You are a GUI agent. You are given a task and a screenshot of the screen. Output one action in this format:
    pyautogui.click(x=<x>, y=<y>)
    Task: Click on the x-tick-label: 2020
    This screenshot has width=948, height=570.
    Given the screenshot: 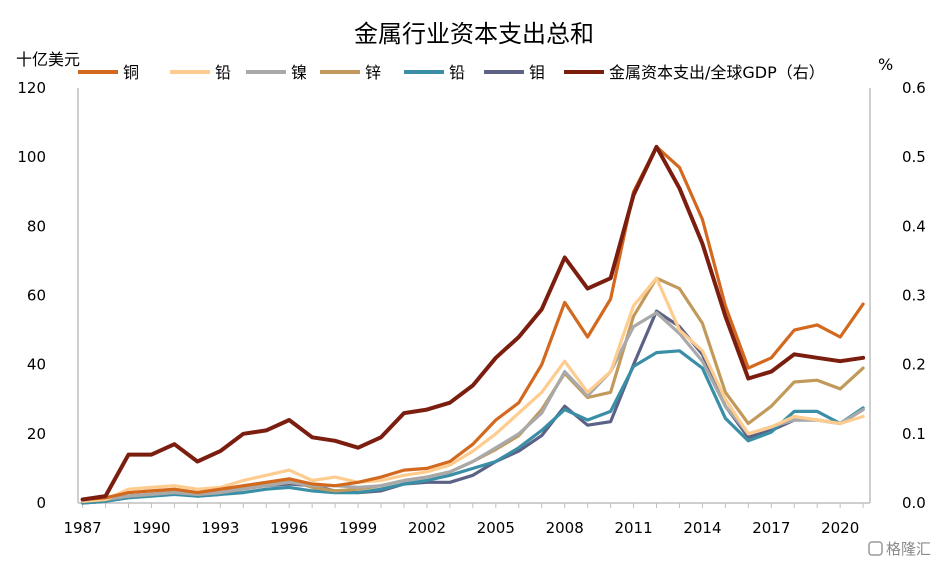 What is the action you would take?
    pyautogui.click(x=840, y=528)
    